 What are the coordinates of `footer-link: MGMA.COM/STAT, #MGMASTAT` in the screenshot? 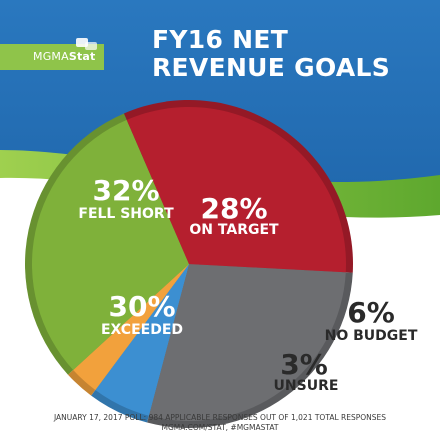 It's located at (220, 427).